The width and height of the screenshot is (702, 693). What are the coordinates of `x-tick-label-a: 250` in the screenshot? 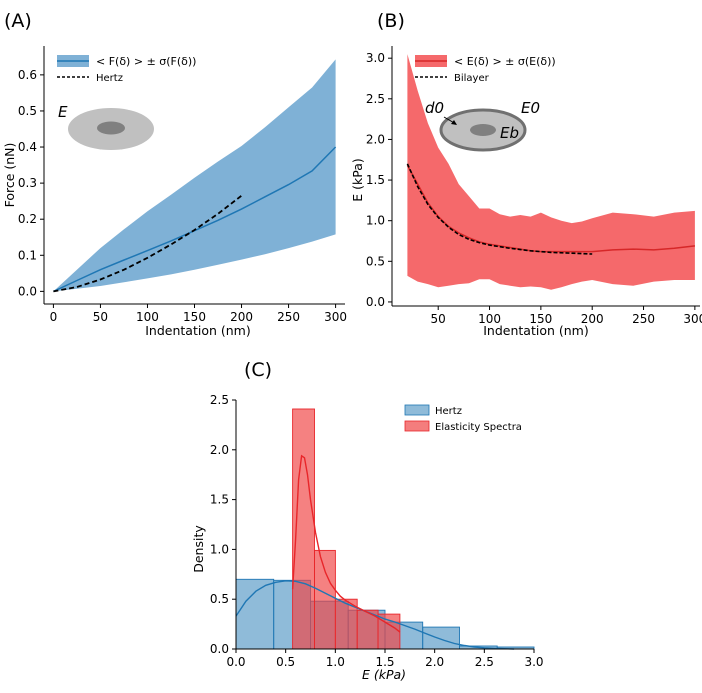 It's located at (288, 317).